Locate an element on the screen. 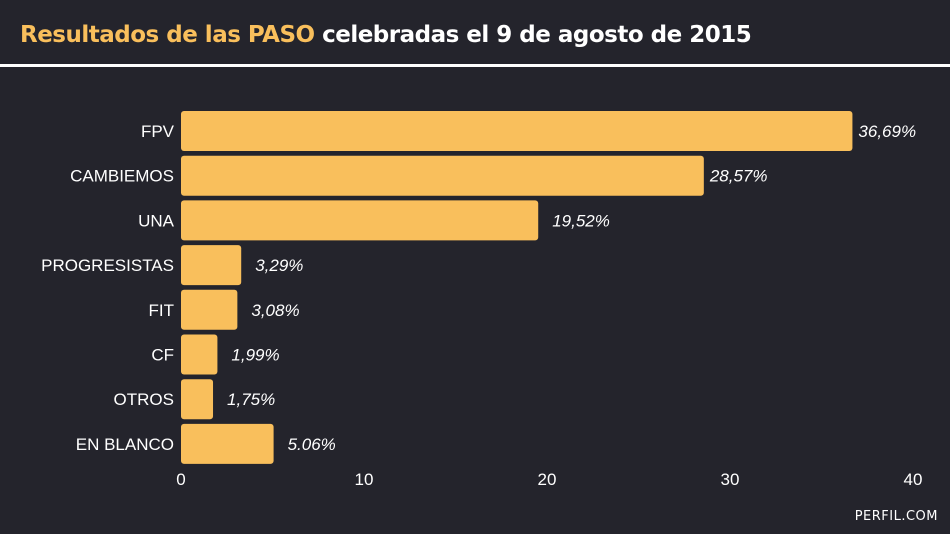 This screenshot has width=950, height=534. title-rest: celebradas el 9 de agosto de 2015 is located at coordinates (533, 35).